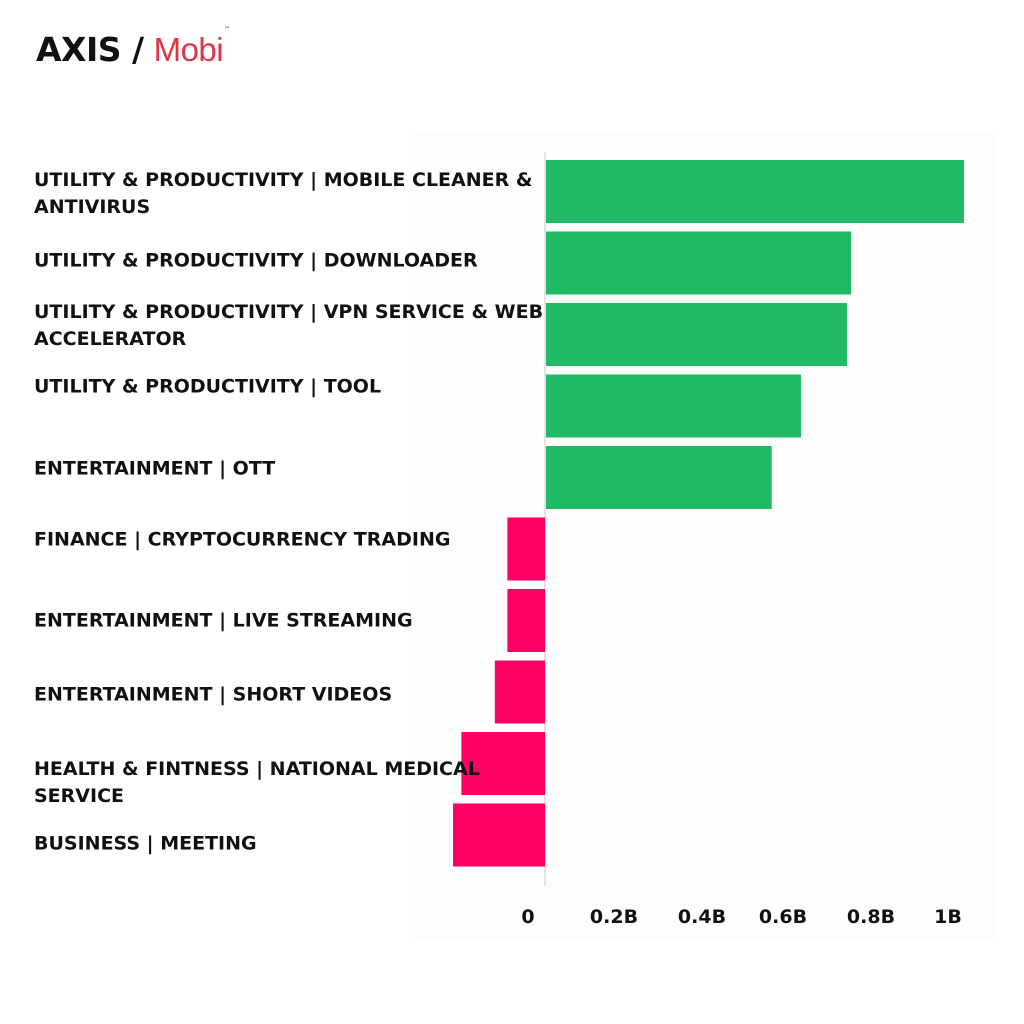  Describe the element at coordinates (145, 843) in the screenshot. I see `category-label: BUSINESS | MEETING` at that location.